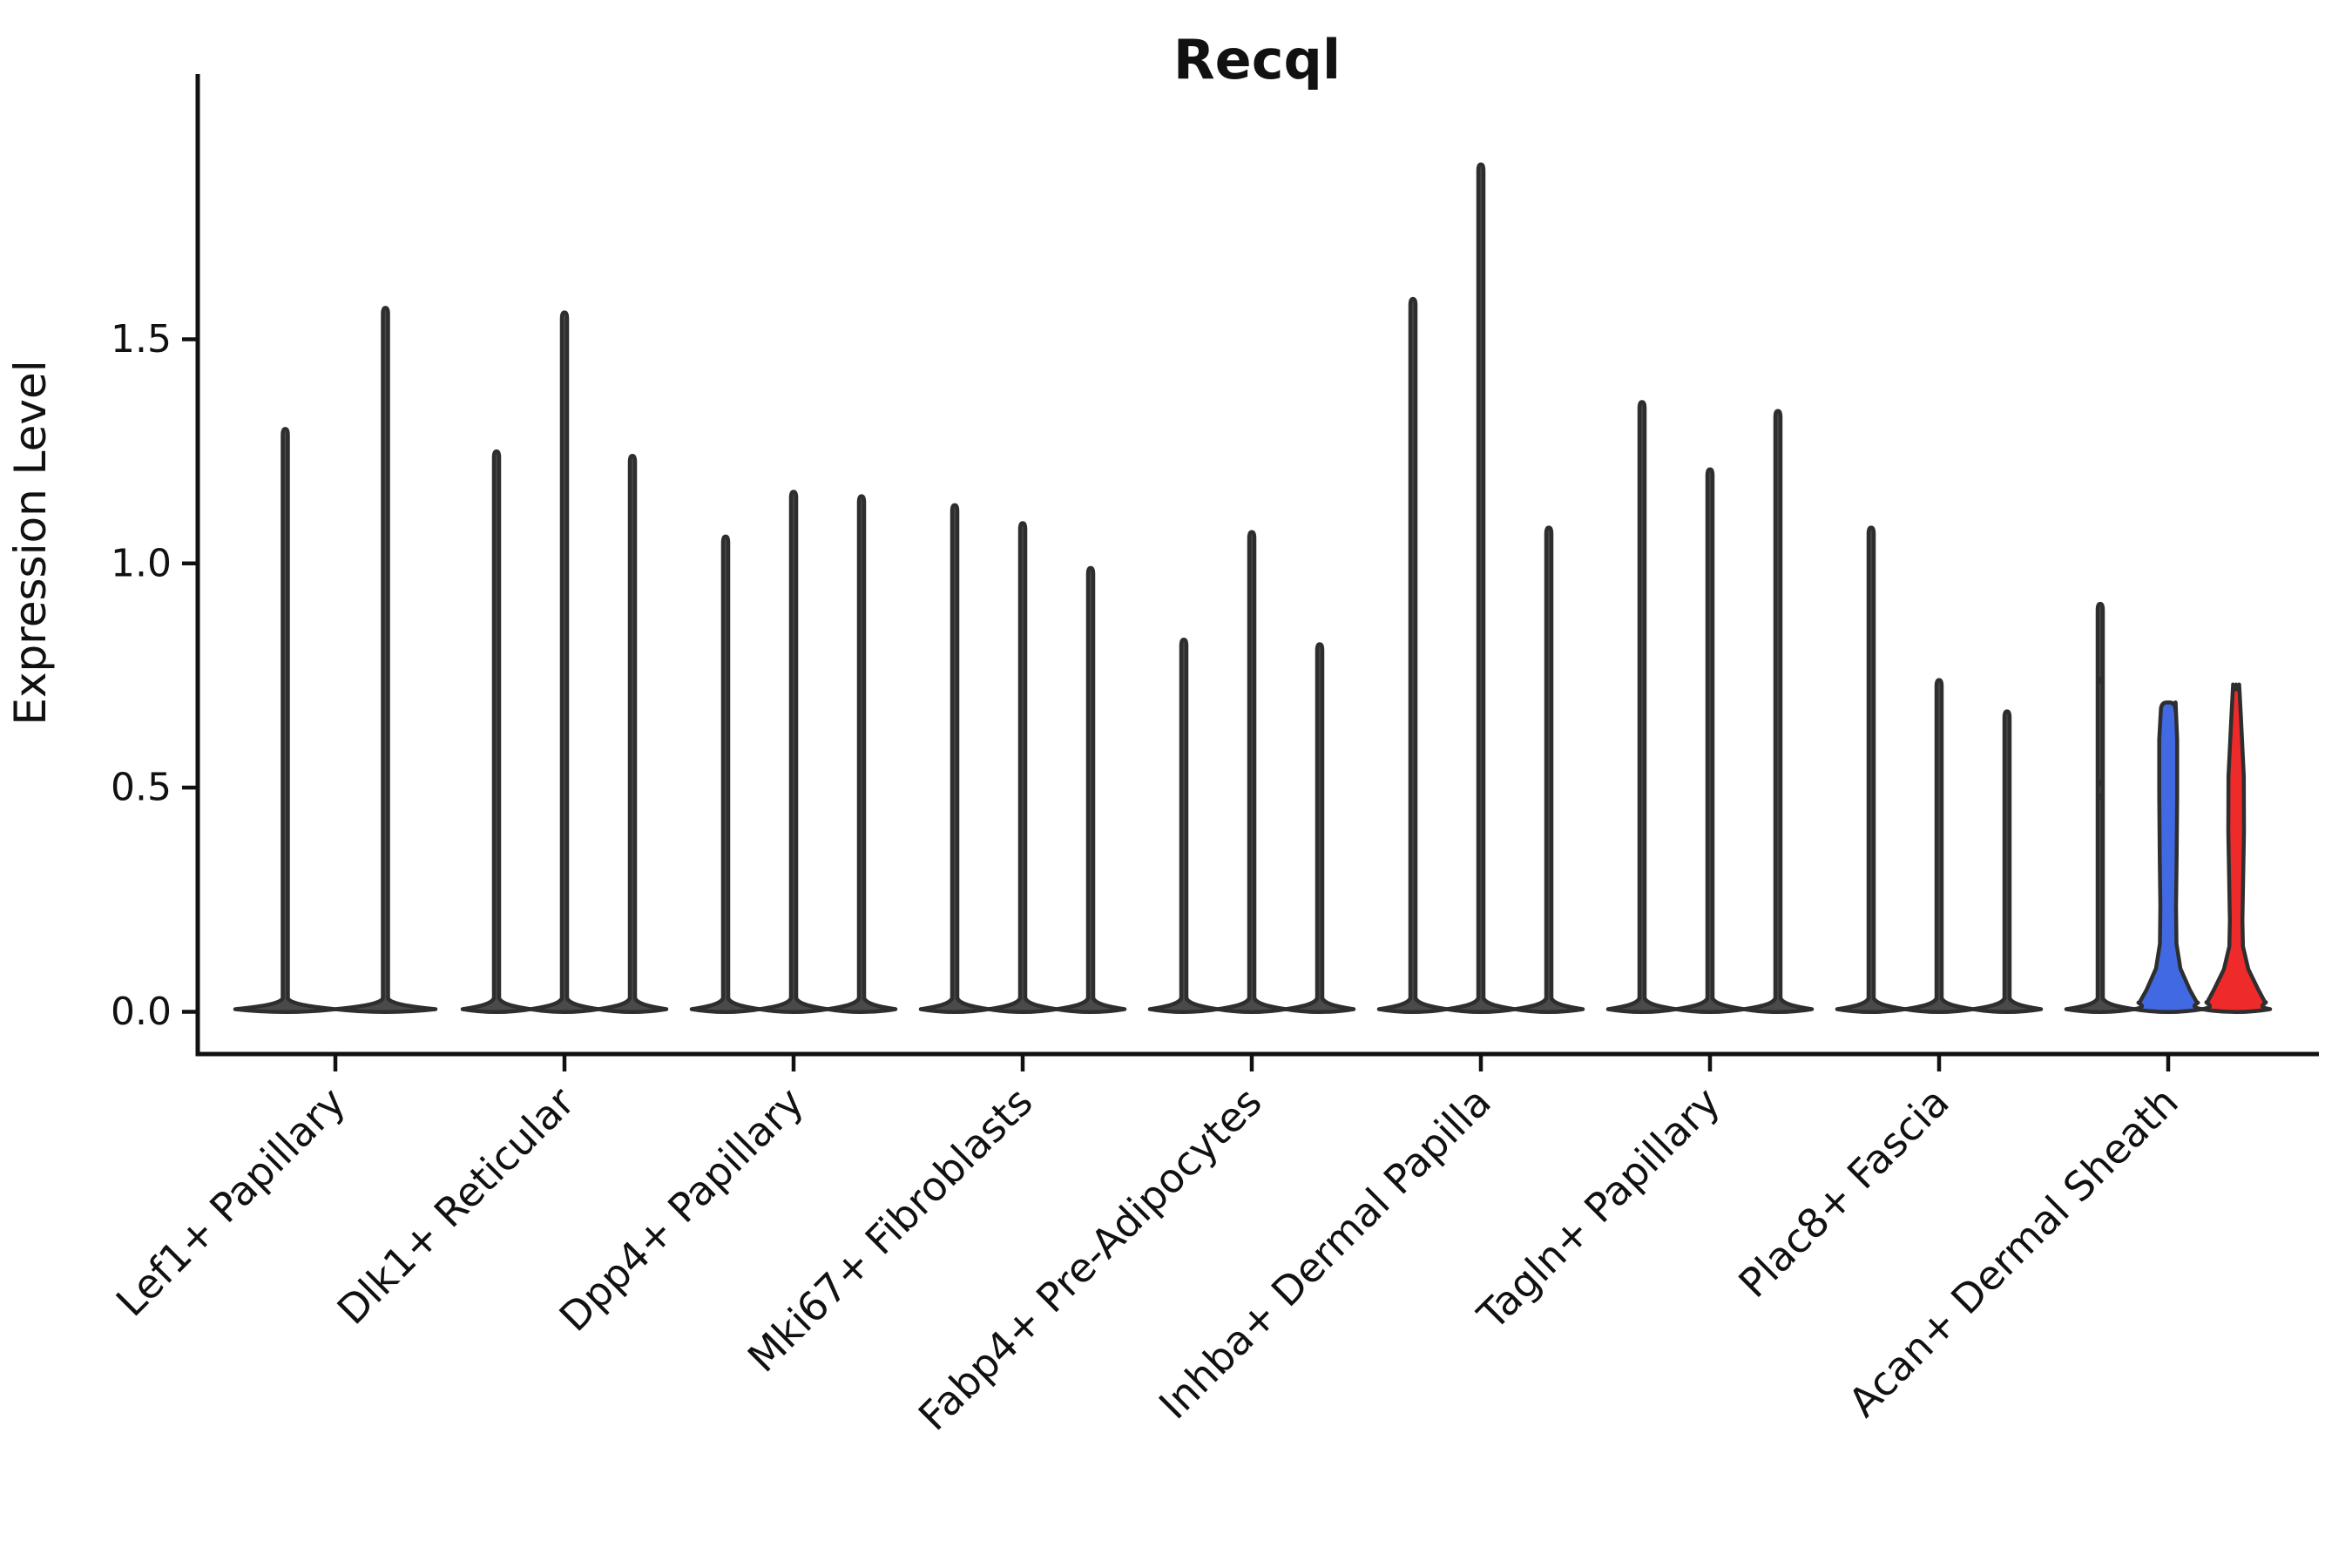  I want to click on category-label: Lef1+ Papillary, so click(231, 1202).